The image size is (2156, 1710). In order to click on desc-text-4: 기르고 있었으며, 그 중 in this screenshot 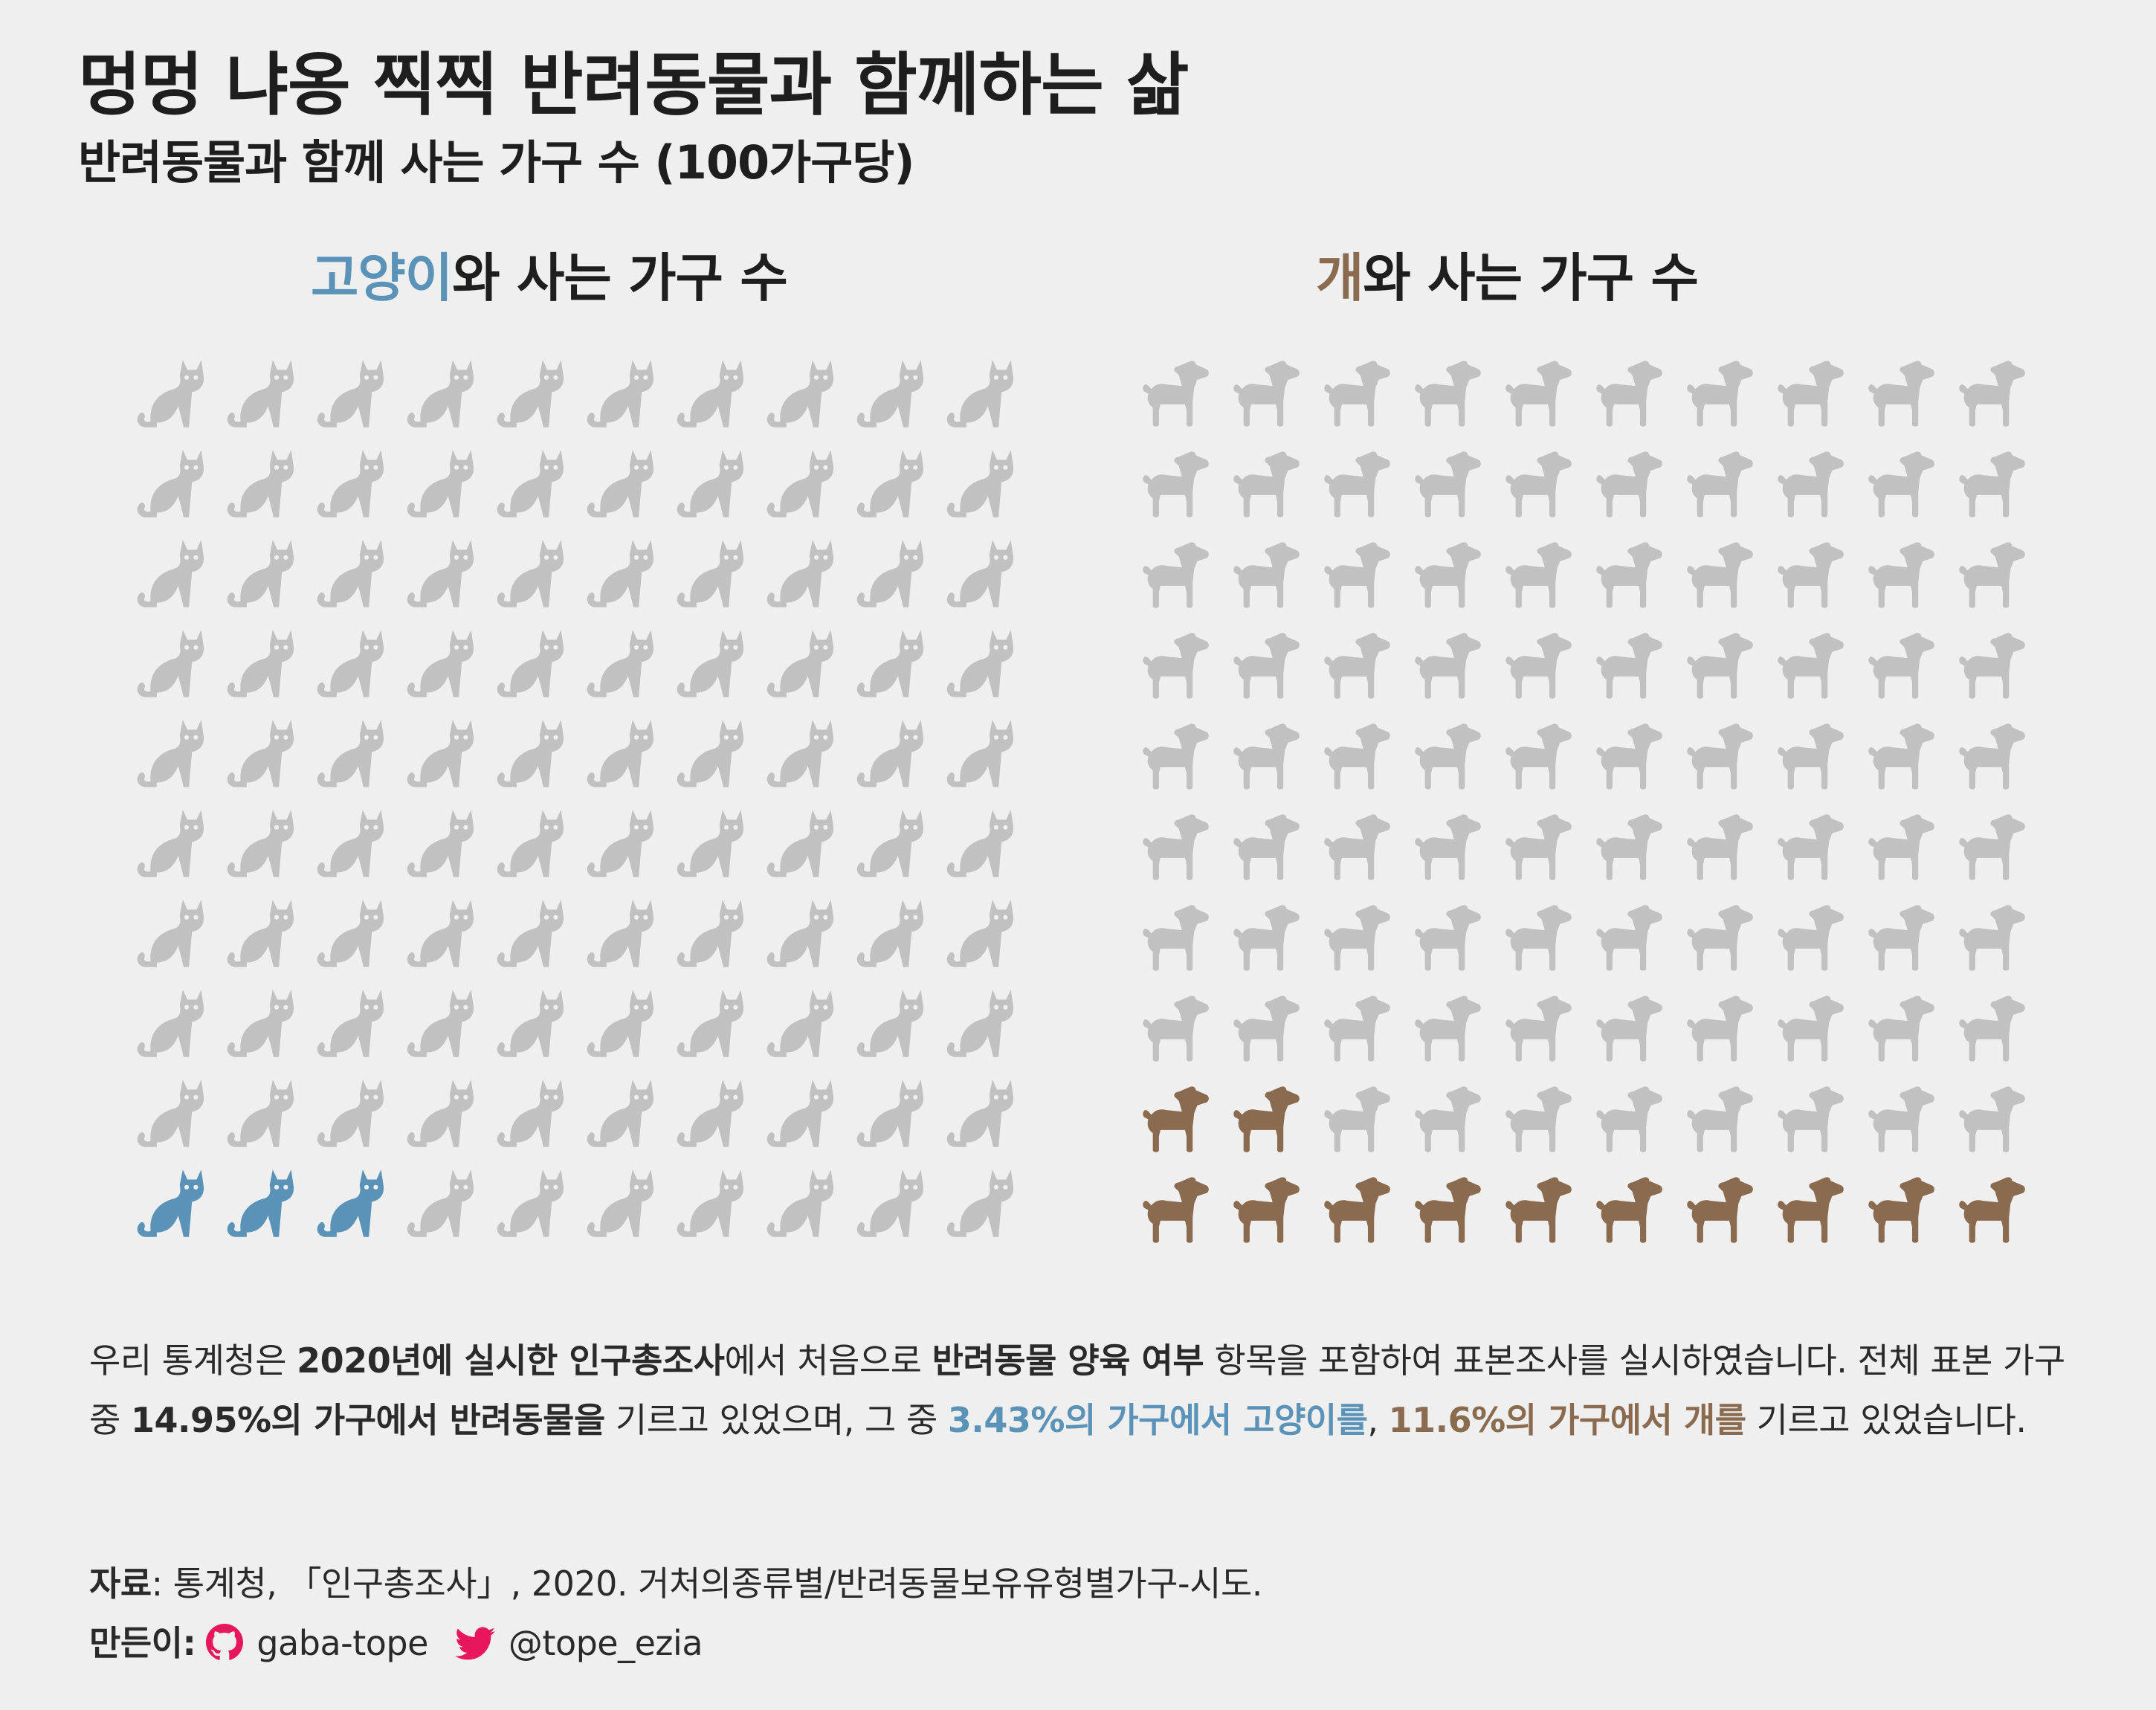, I will do `click(776, 1420)`.